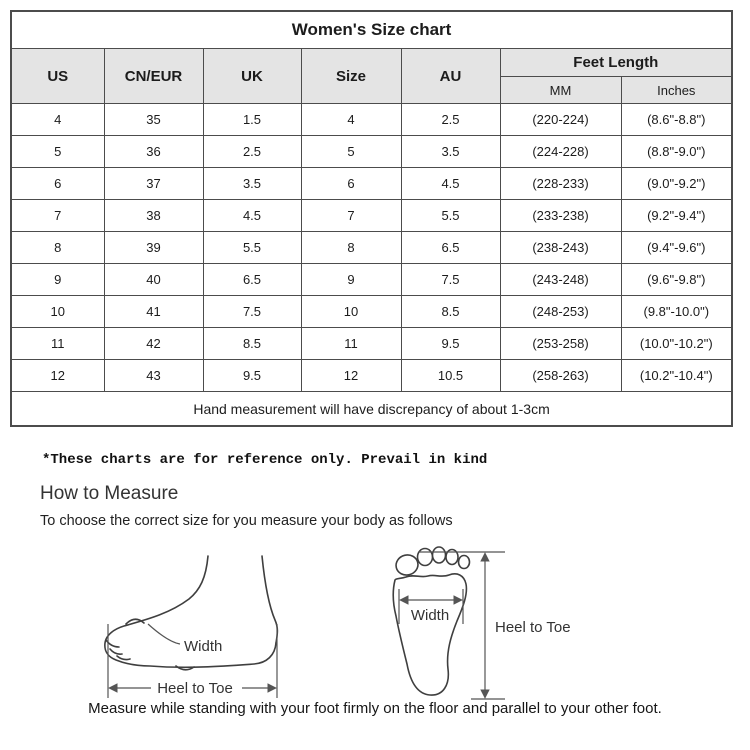 The width and height of the screenshot is (750, 750). I want to click on width-pointer-line, so click(164, 634).